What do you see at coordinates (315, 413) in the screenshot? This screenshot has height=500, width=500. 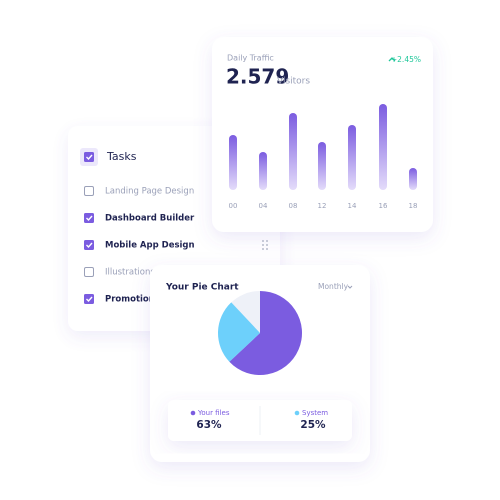 I see `legend-label: System` at bounding box center [315, 413].